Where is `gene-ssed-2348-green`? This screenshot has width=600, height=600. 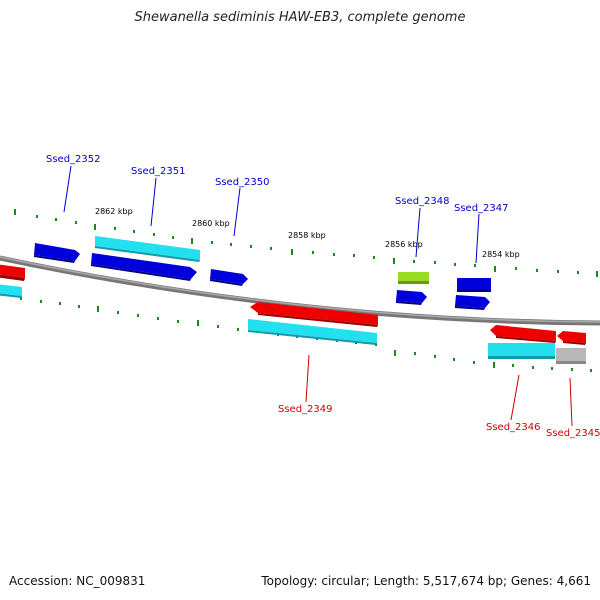
gene-ssed-2348-green is located at coordinates (413, 276).